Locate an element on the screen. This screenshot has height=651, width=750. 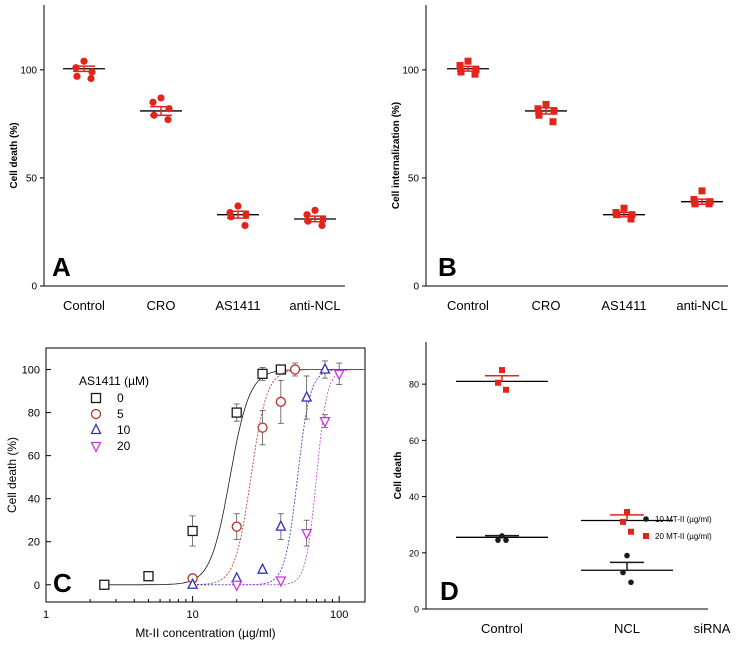
x-tick-label: 10 is located at coordinates (192, 615).